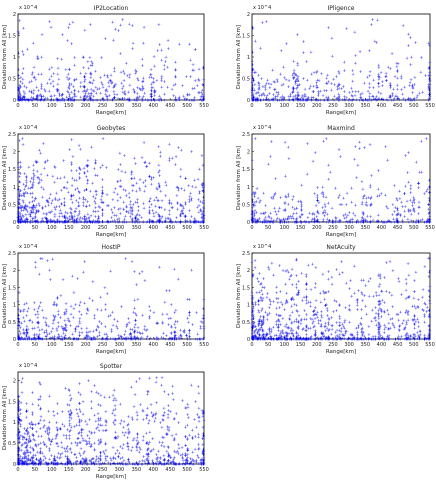 This screenshot has height=491, width=436. What do you see at coordinates (111, 128) in the screenshot?
I see `subplot-title: Geobytes` at bounding box center [111, 128].